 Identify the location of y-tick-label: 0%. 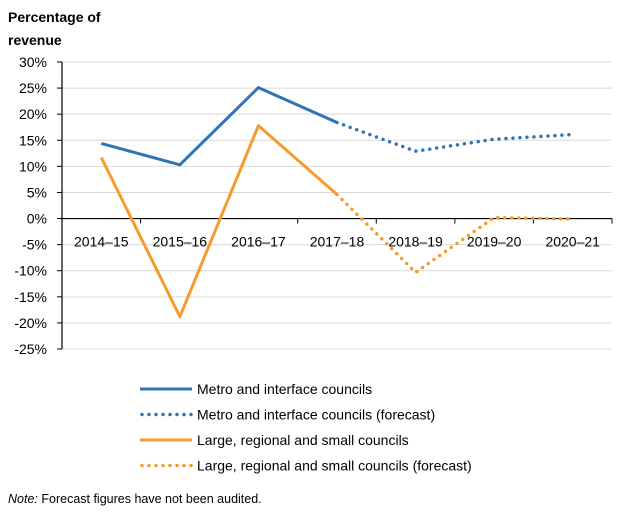
(37, 219).